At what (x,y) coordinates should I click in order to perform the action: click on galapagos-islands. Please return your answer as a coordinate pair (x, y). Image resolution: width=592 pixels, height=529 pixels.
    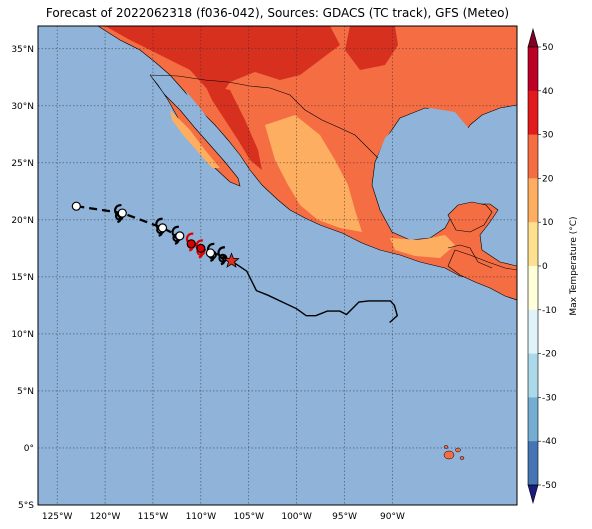
    Looking at the image, I should click on (454, 452).